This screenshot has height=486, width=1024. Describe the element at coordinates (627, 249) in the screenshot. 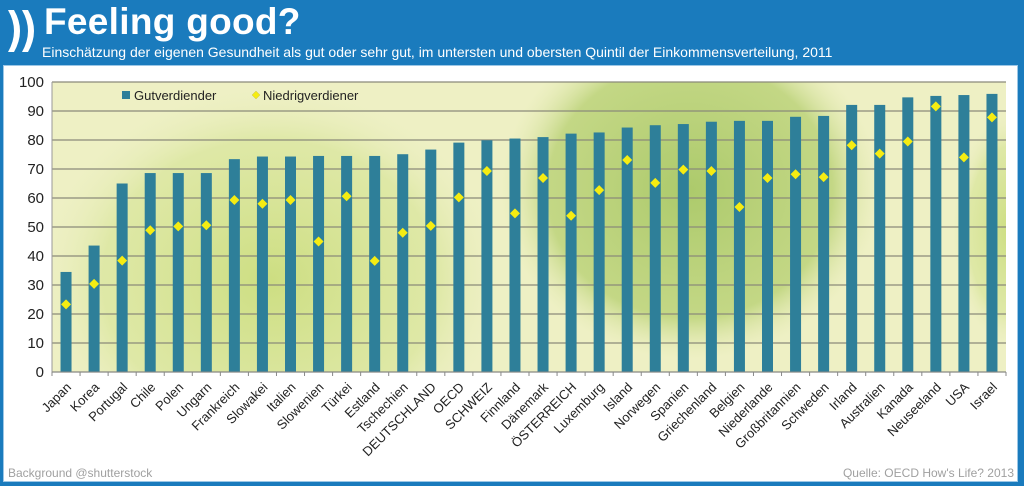

I see `bar-island` at that location.